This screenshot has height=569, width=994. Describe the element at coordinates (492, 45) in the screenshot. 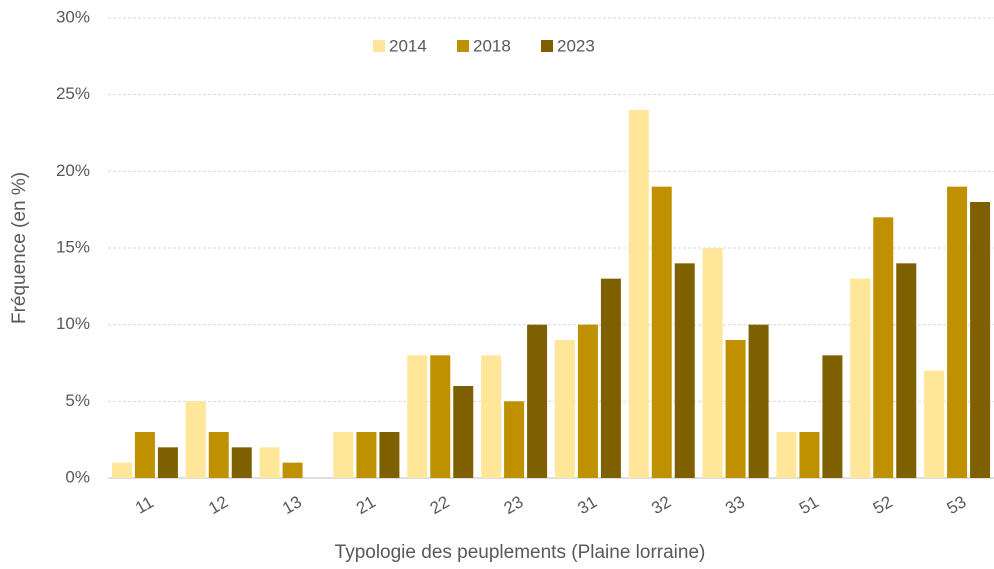

I see `legend-label: 2018` at that location.